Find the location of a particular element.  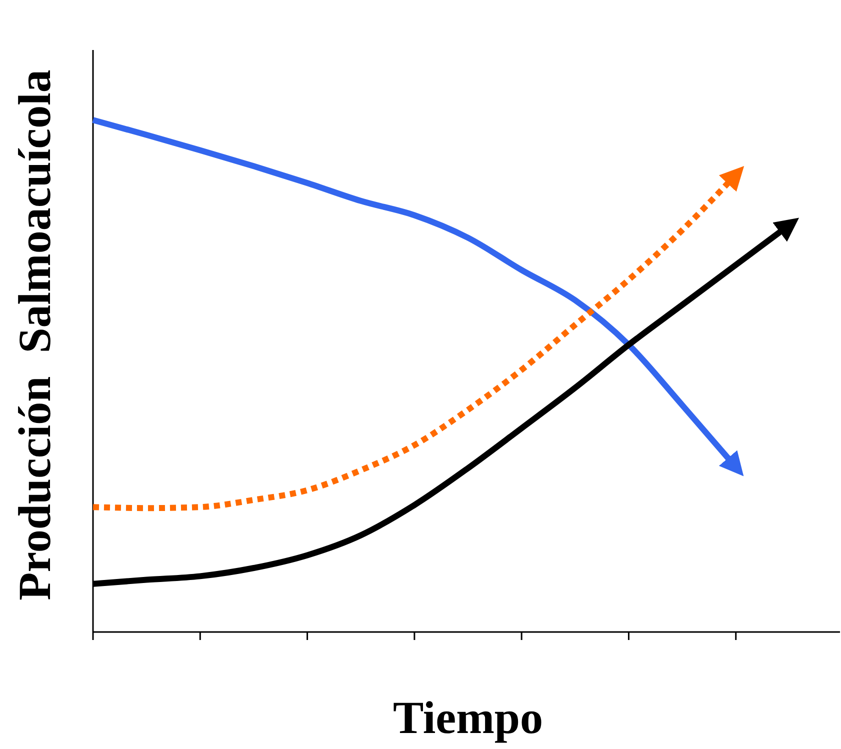

y-axis-title: Producción Salmoacuícola is located at coordinates (34, 335).